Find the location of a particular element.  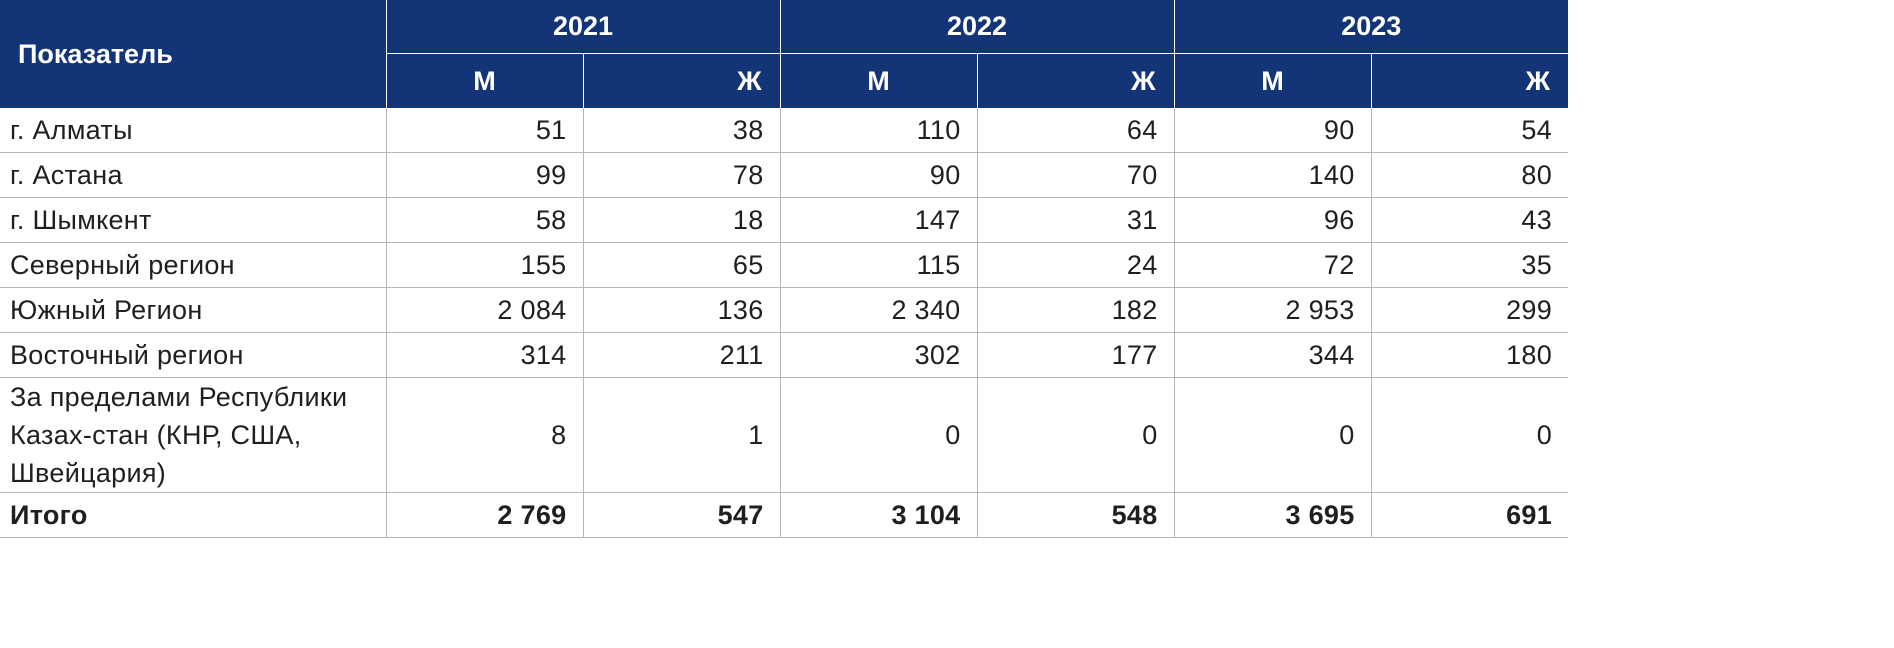

table-cell: 1 is located at coordinates (681, 435).